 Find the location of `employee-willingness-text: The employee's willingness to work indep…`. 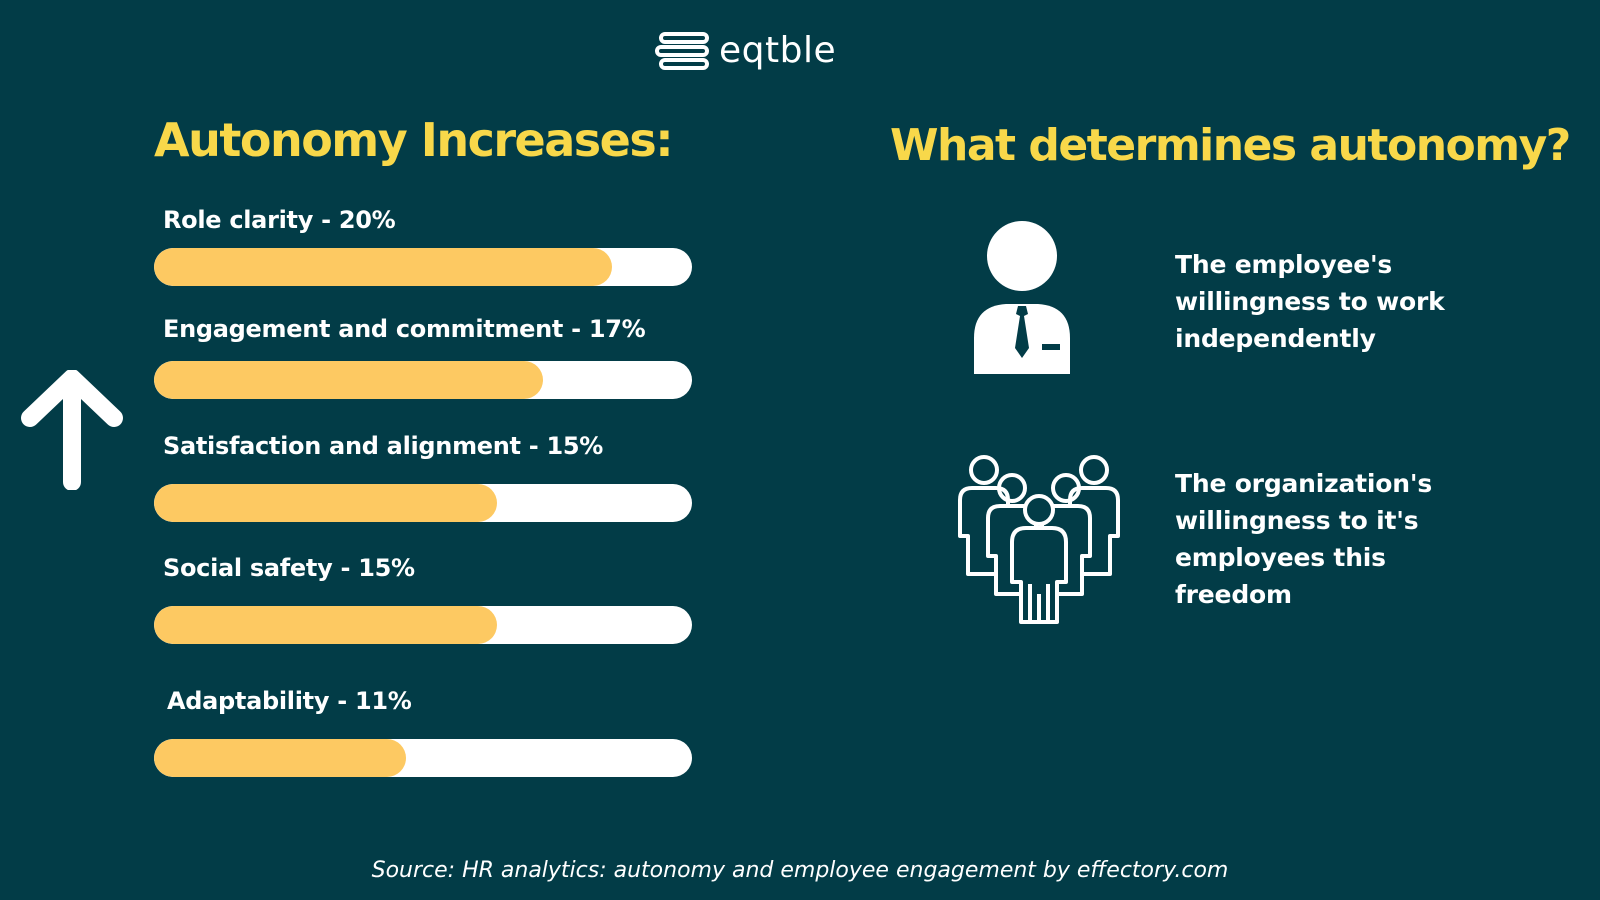

employee-willingness-text: The employee's willingness to work indep… is located at coordinates (1310, 301).